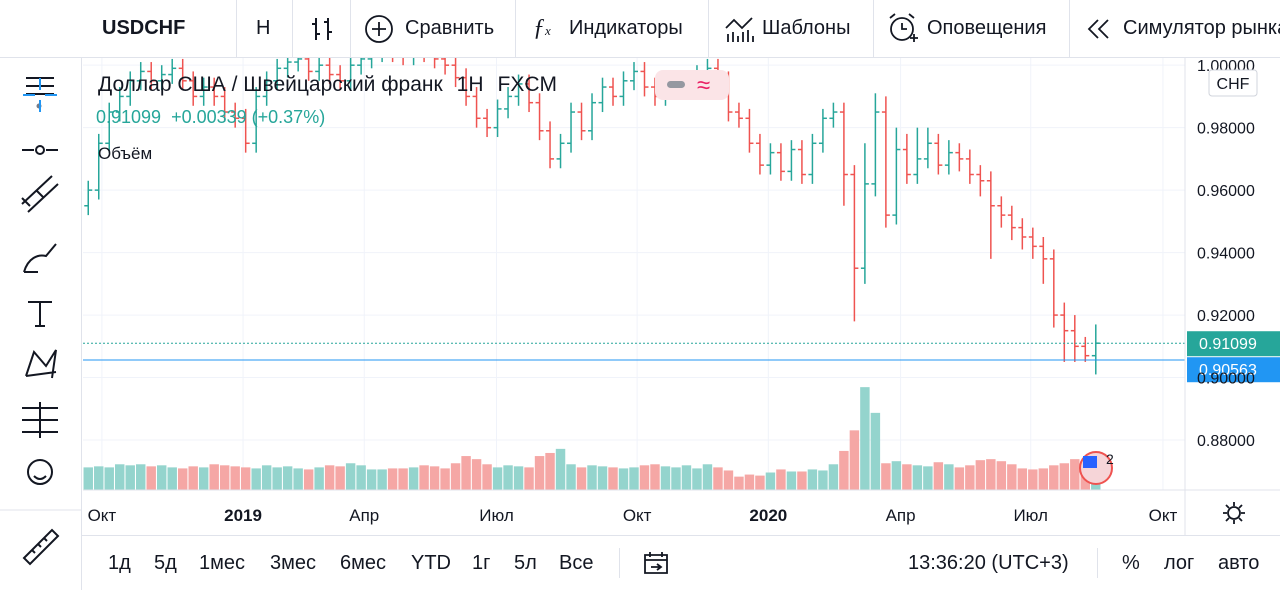 This screenshot has width=1280, height=595. What do you see at coordinates (806, 28) in the screenshot?
I see `templates-button: Шаблоны` at bounding box center [806, 28].